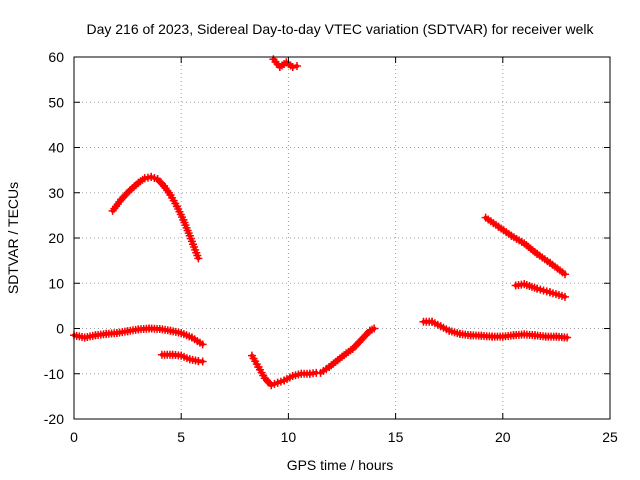 This screenshot has width=640, height=480. Describe the element at coordinates (56, 283) in the screenshot. I see `y-tick-label: 10` at that location.